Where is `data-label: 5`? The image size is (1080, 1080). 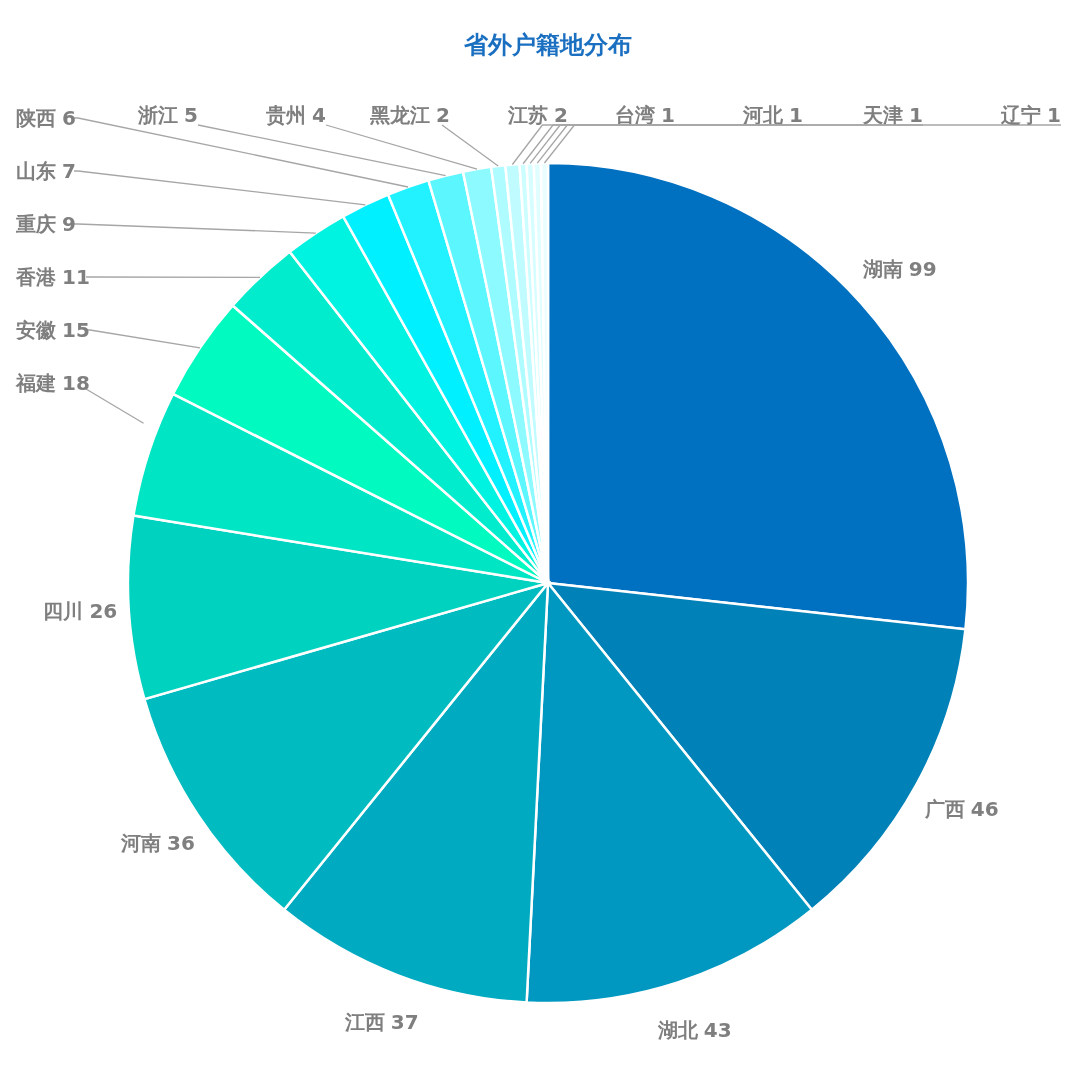
data-label: 5 is located at coordinates (191, 115).